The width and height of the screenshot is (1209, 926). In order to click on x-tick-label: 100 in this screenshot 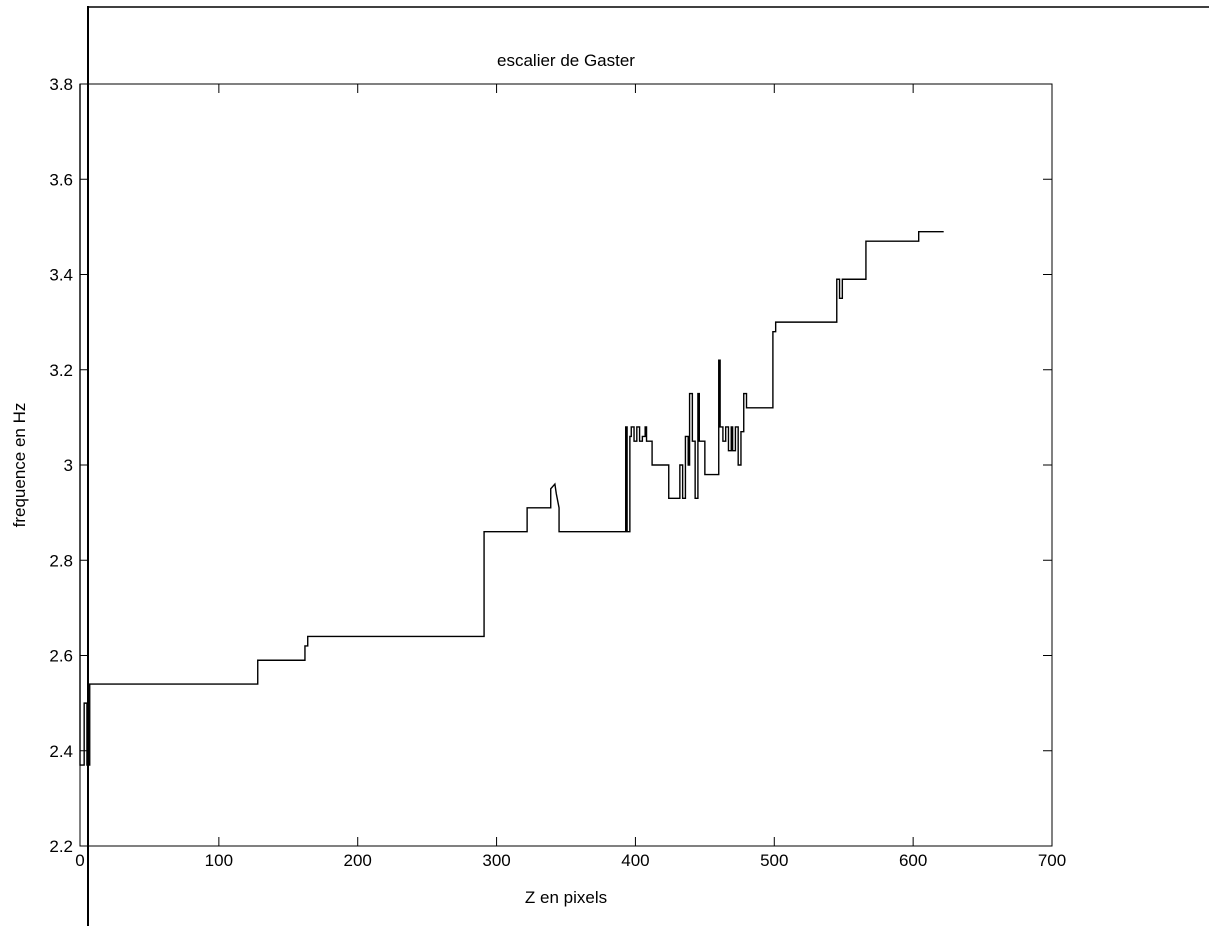, I will do `click(219, 860)`.